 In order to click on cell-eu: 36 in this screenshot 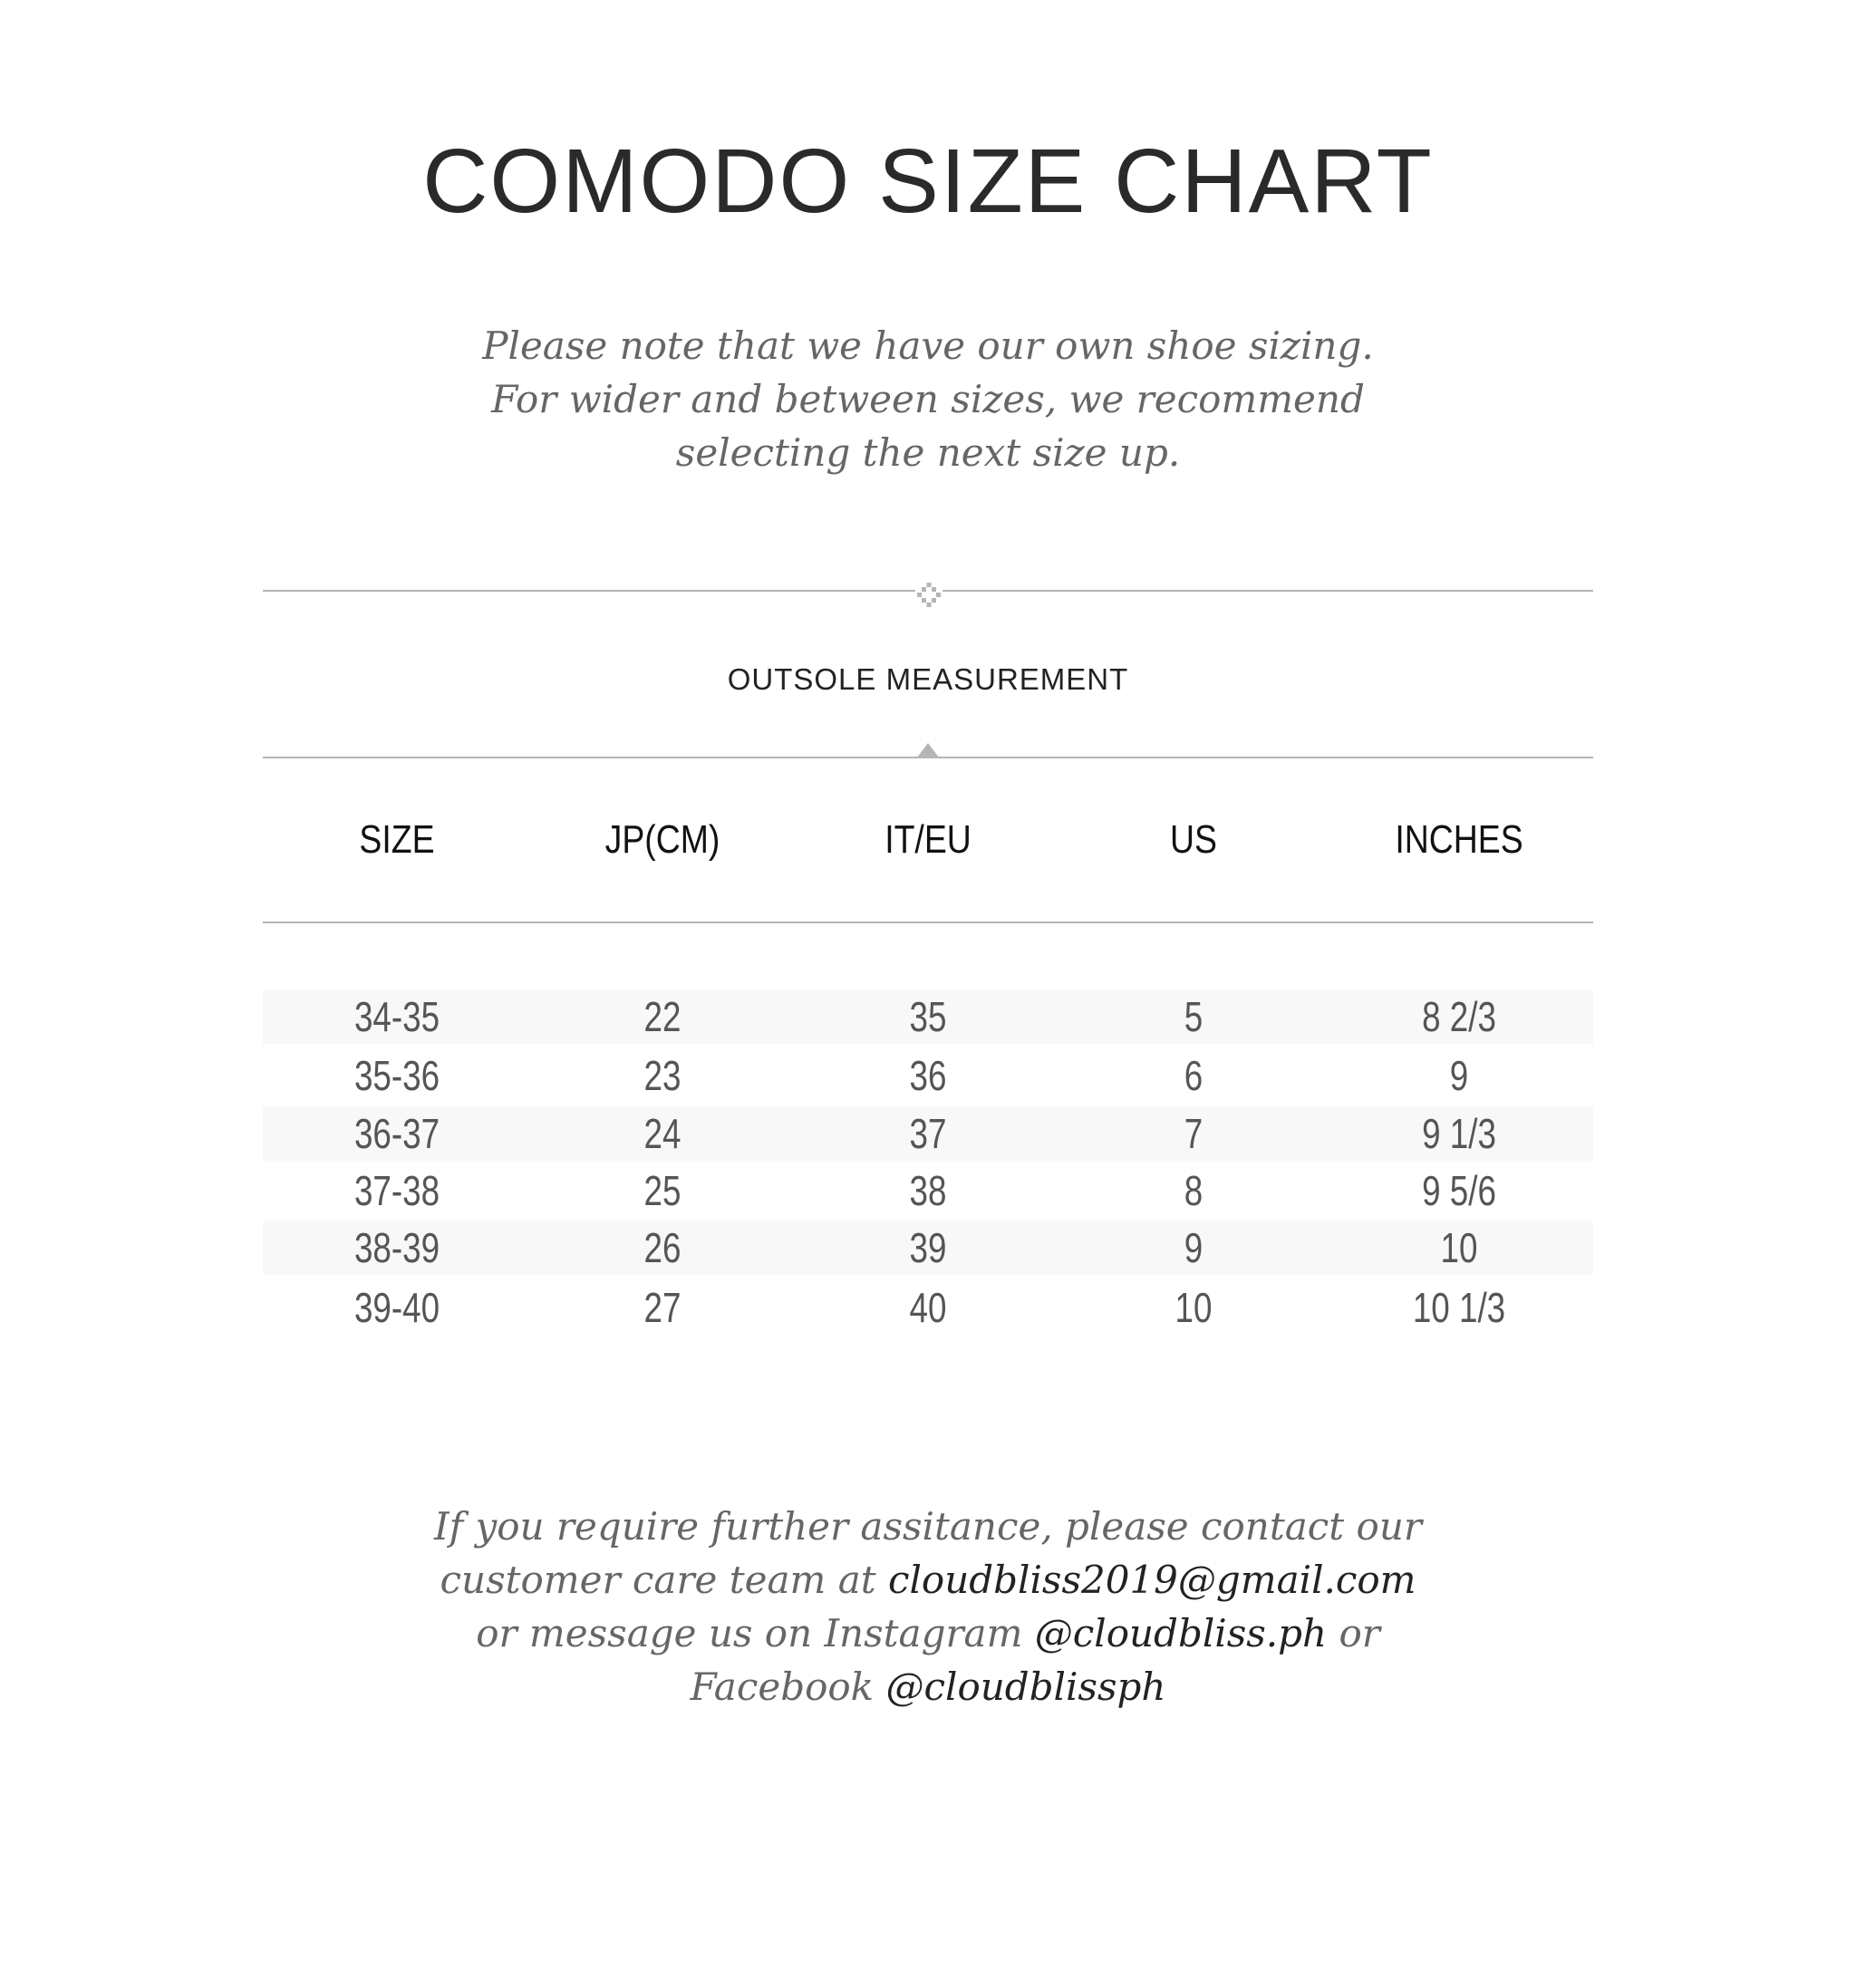, I will do `click(928, 1075)`.